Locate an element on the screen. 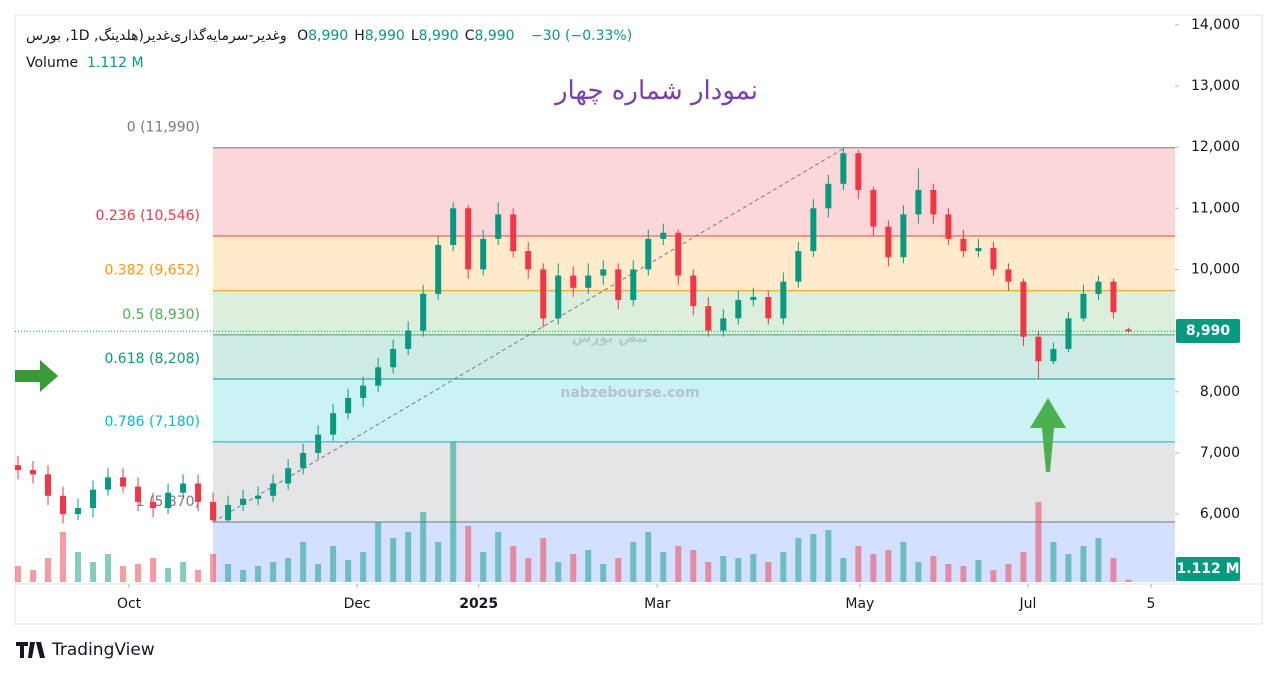 The height and width of the screenshot is (677, 1277). y-tick-label: 8,000 is located at coordinates (1220, 392).